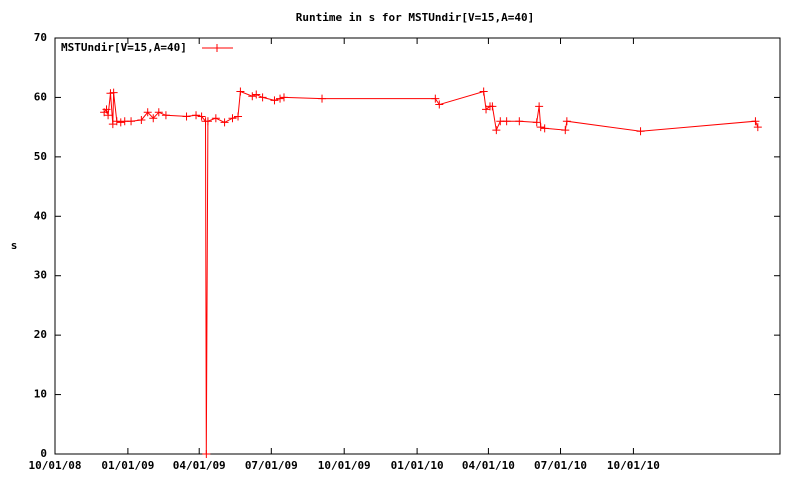 This screenshot has height=480, width=800. What do you see at coordinates (55, 465) in the screenshot?
I see `x-tick-label: 10/01/08` at bounding box center [55, 465].